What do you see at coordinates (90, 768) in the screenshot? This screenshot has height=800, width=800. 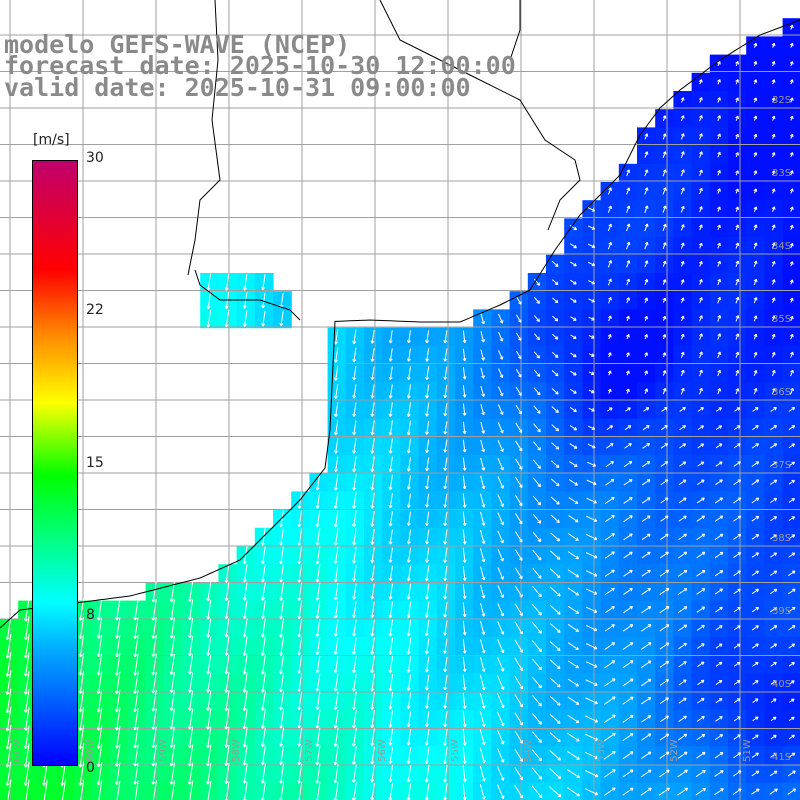 I see `colorbar-tick-0: 0` at bounding box center [90, 768].